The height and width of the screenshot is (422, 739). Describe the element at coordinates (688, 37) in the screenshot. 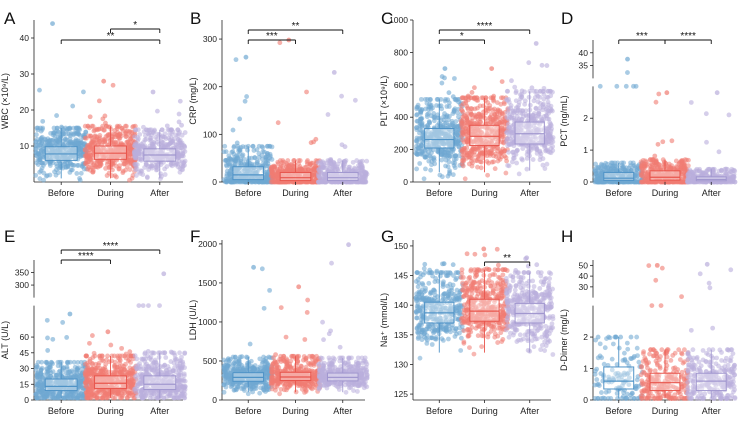

I see `significance-bracket: ****` at that location.